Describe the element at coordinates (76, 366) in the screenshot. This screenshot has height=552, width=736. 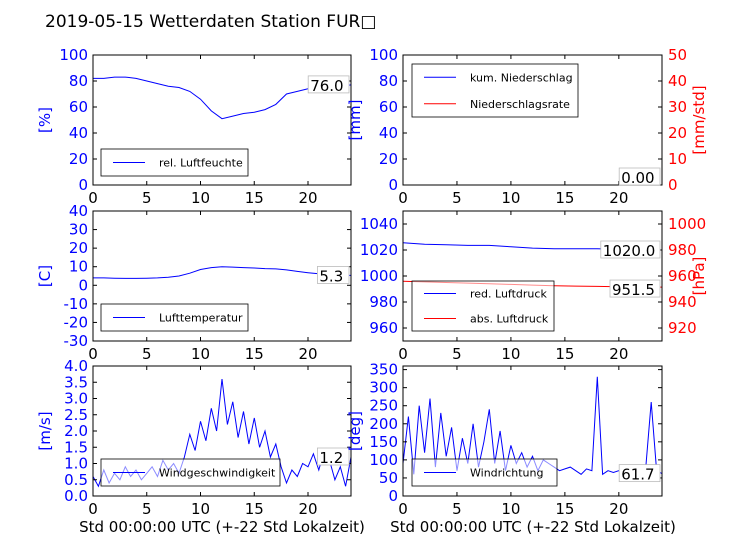
I see `wind-speed-y-tick-label: 4.0` at that location.